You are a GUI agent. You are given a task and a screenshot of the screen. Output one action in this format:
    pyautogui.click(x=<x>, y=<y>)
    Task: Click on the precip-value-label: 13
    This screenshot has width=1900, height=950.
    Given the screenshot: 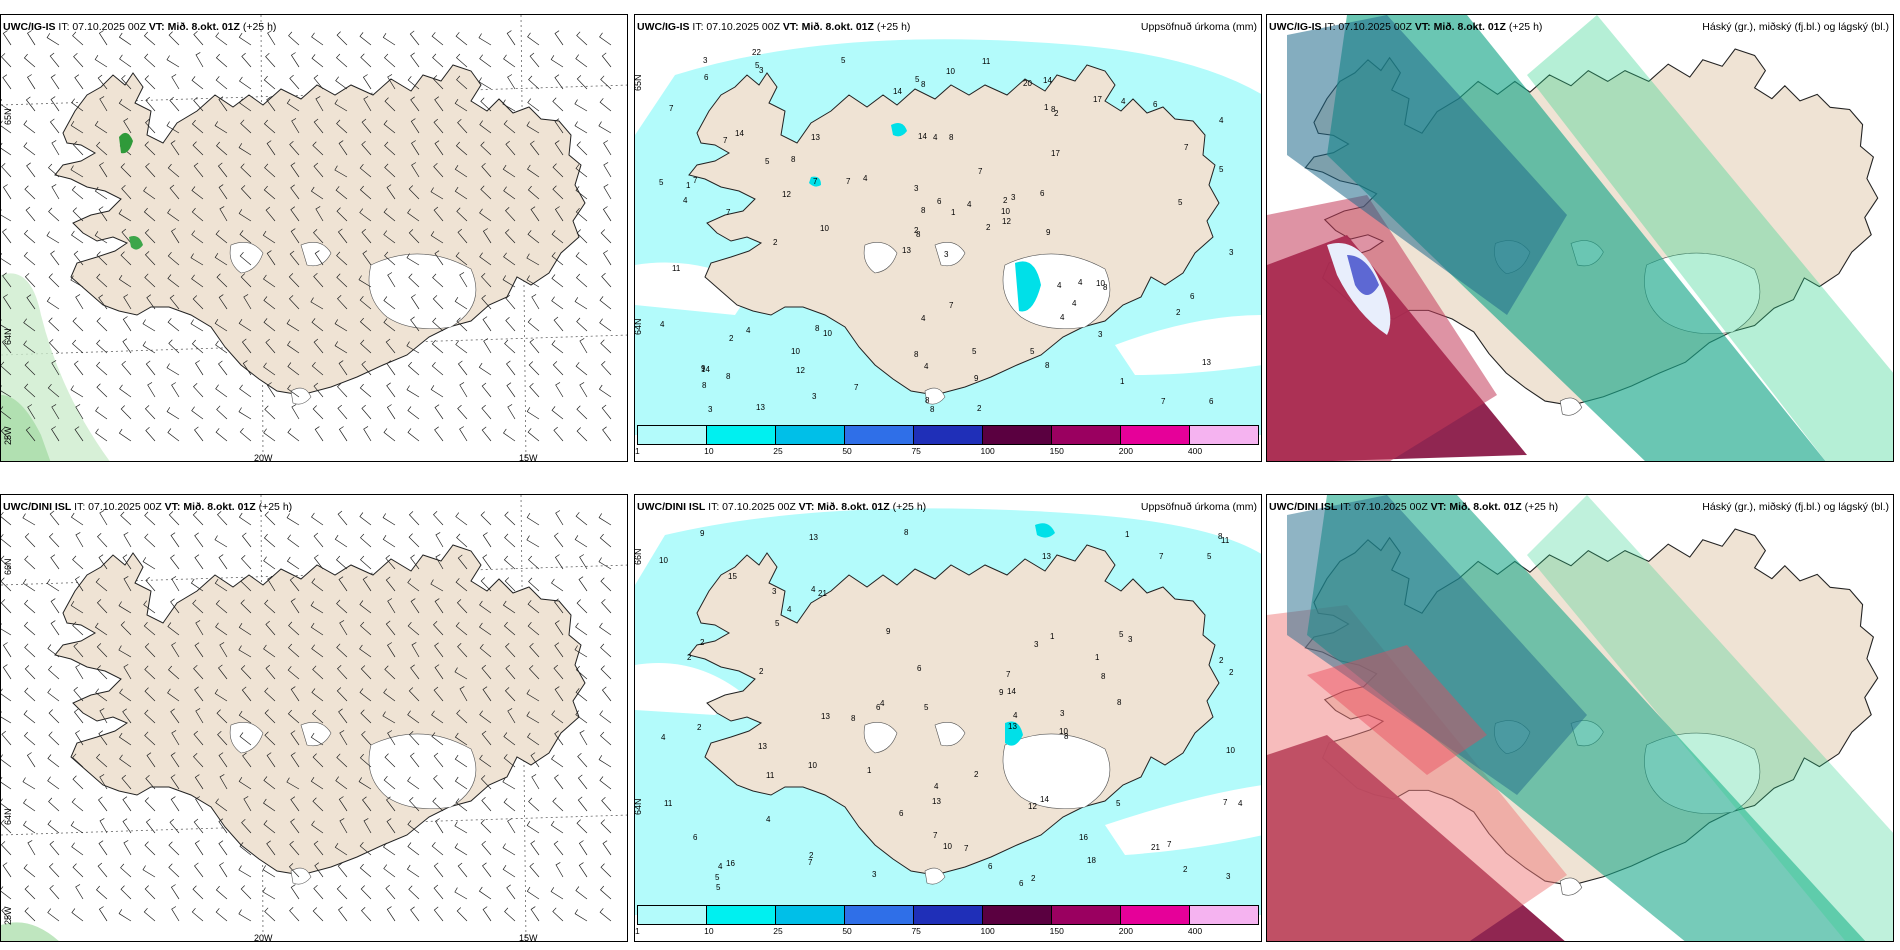 What is the action you would take?
    pyautogui.click(x=1046, y=556)
    